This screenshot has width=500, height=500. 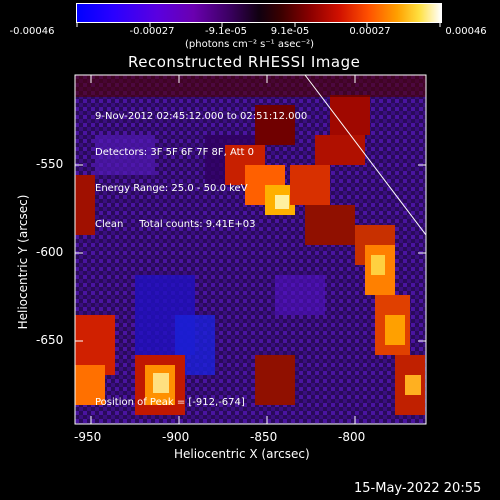 What do you see at coordinates (226, 31) in the screenshot?
I see `colorbar-tick-label: -9.1e-05` at bounding box center [226, 31].